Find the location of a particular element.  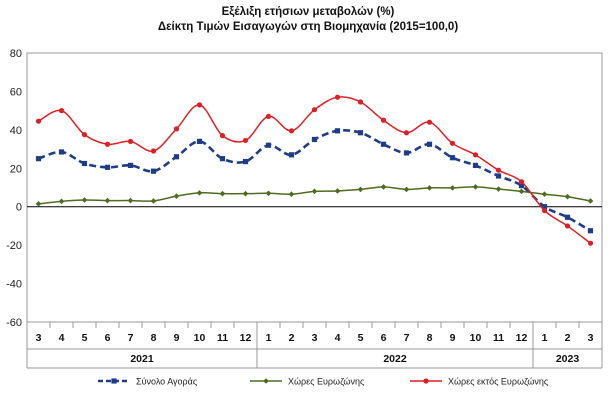

x-tick-label: 5 is located at coordinates (85, 338).